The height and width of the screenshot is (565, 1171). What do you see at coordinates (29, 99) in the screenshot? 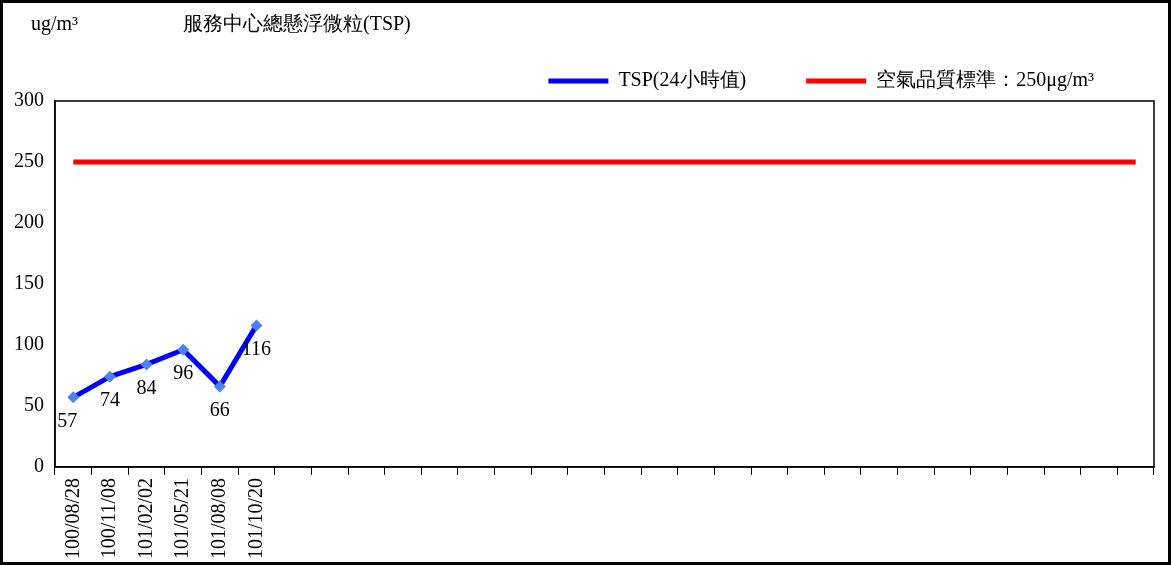
I see `y-tick-label: 300` at bounding box center [29, 99].